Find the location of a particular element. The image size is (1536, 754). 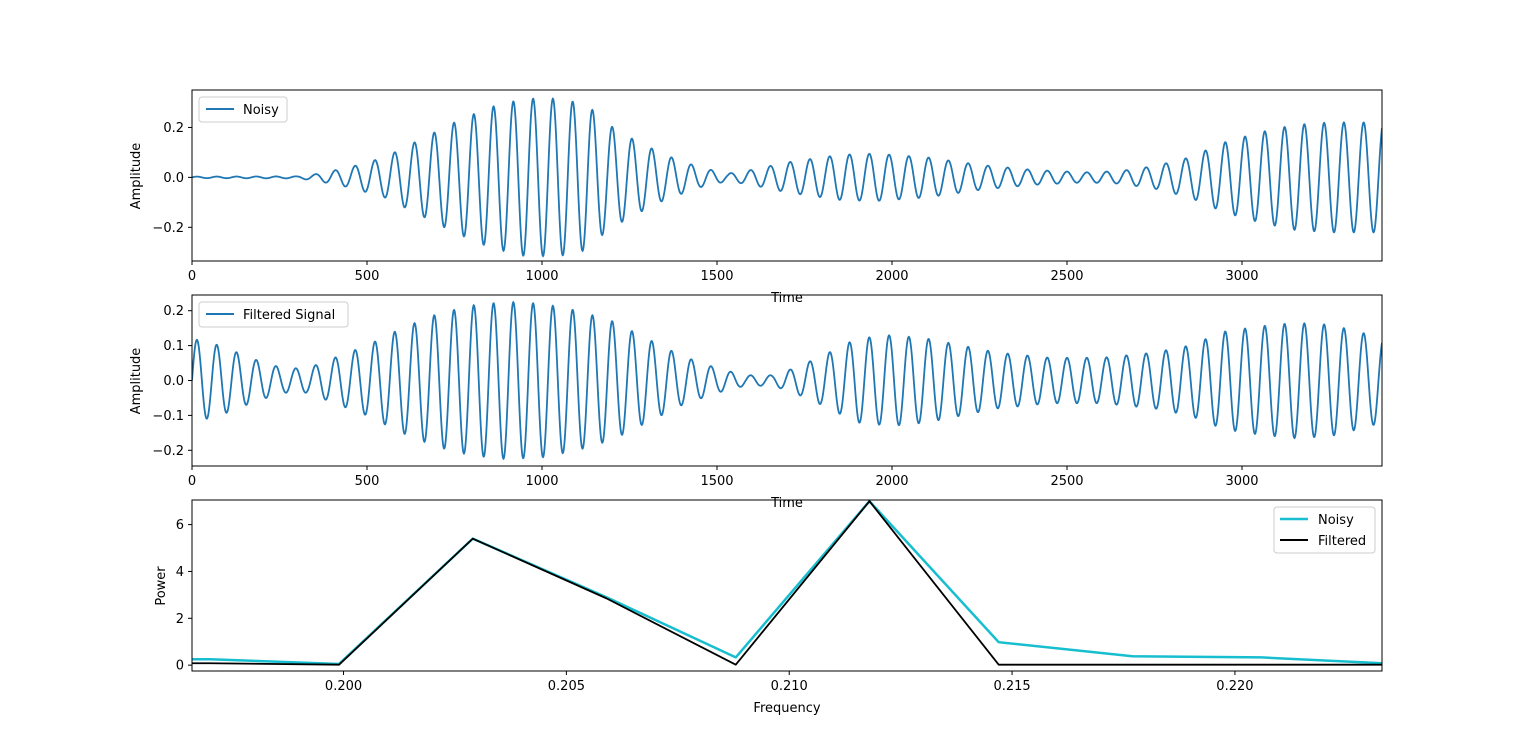

panel-1-legend: Noisy is located at coordinates (243, 109).